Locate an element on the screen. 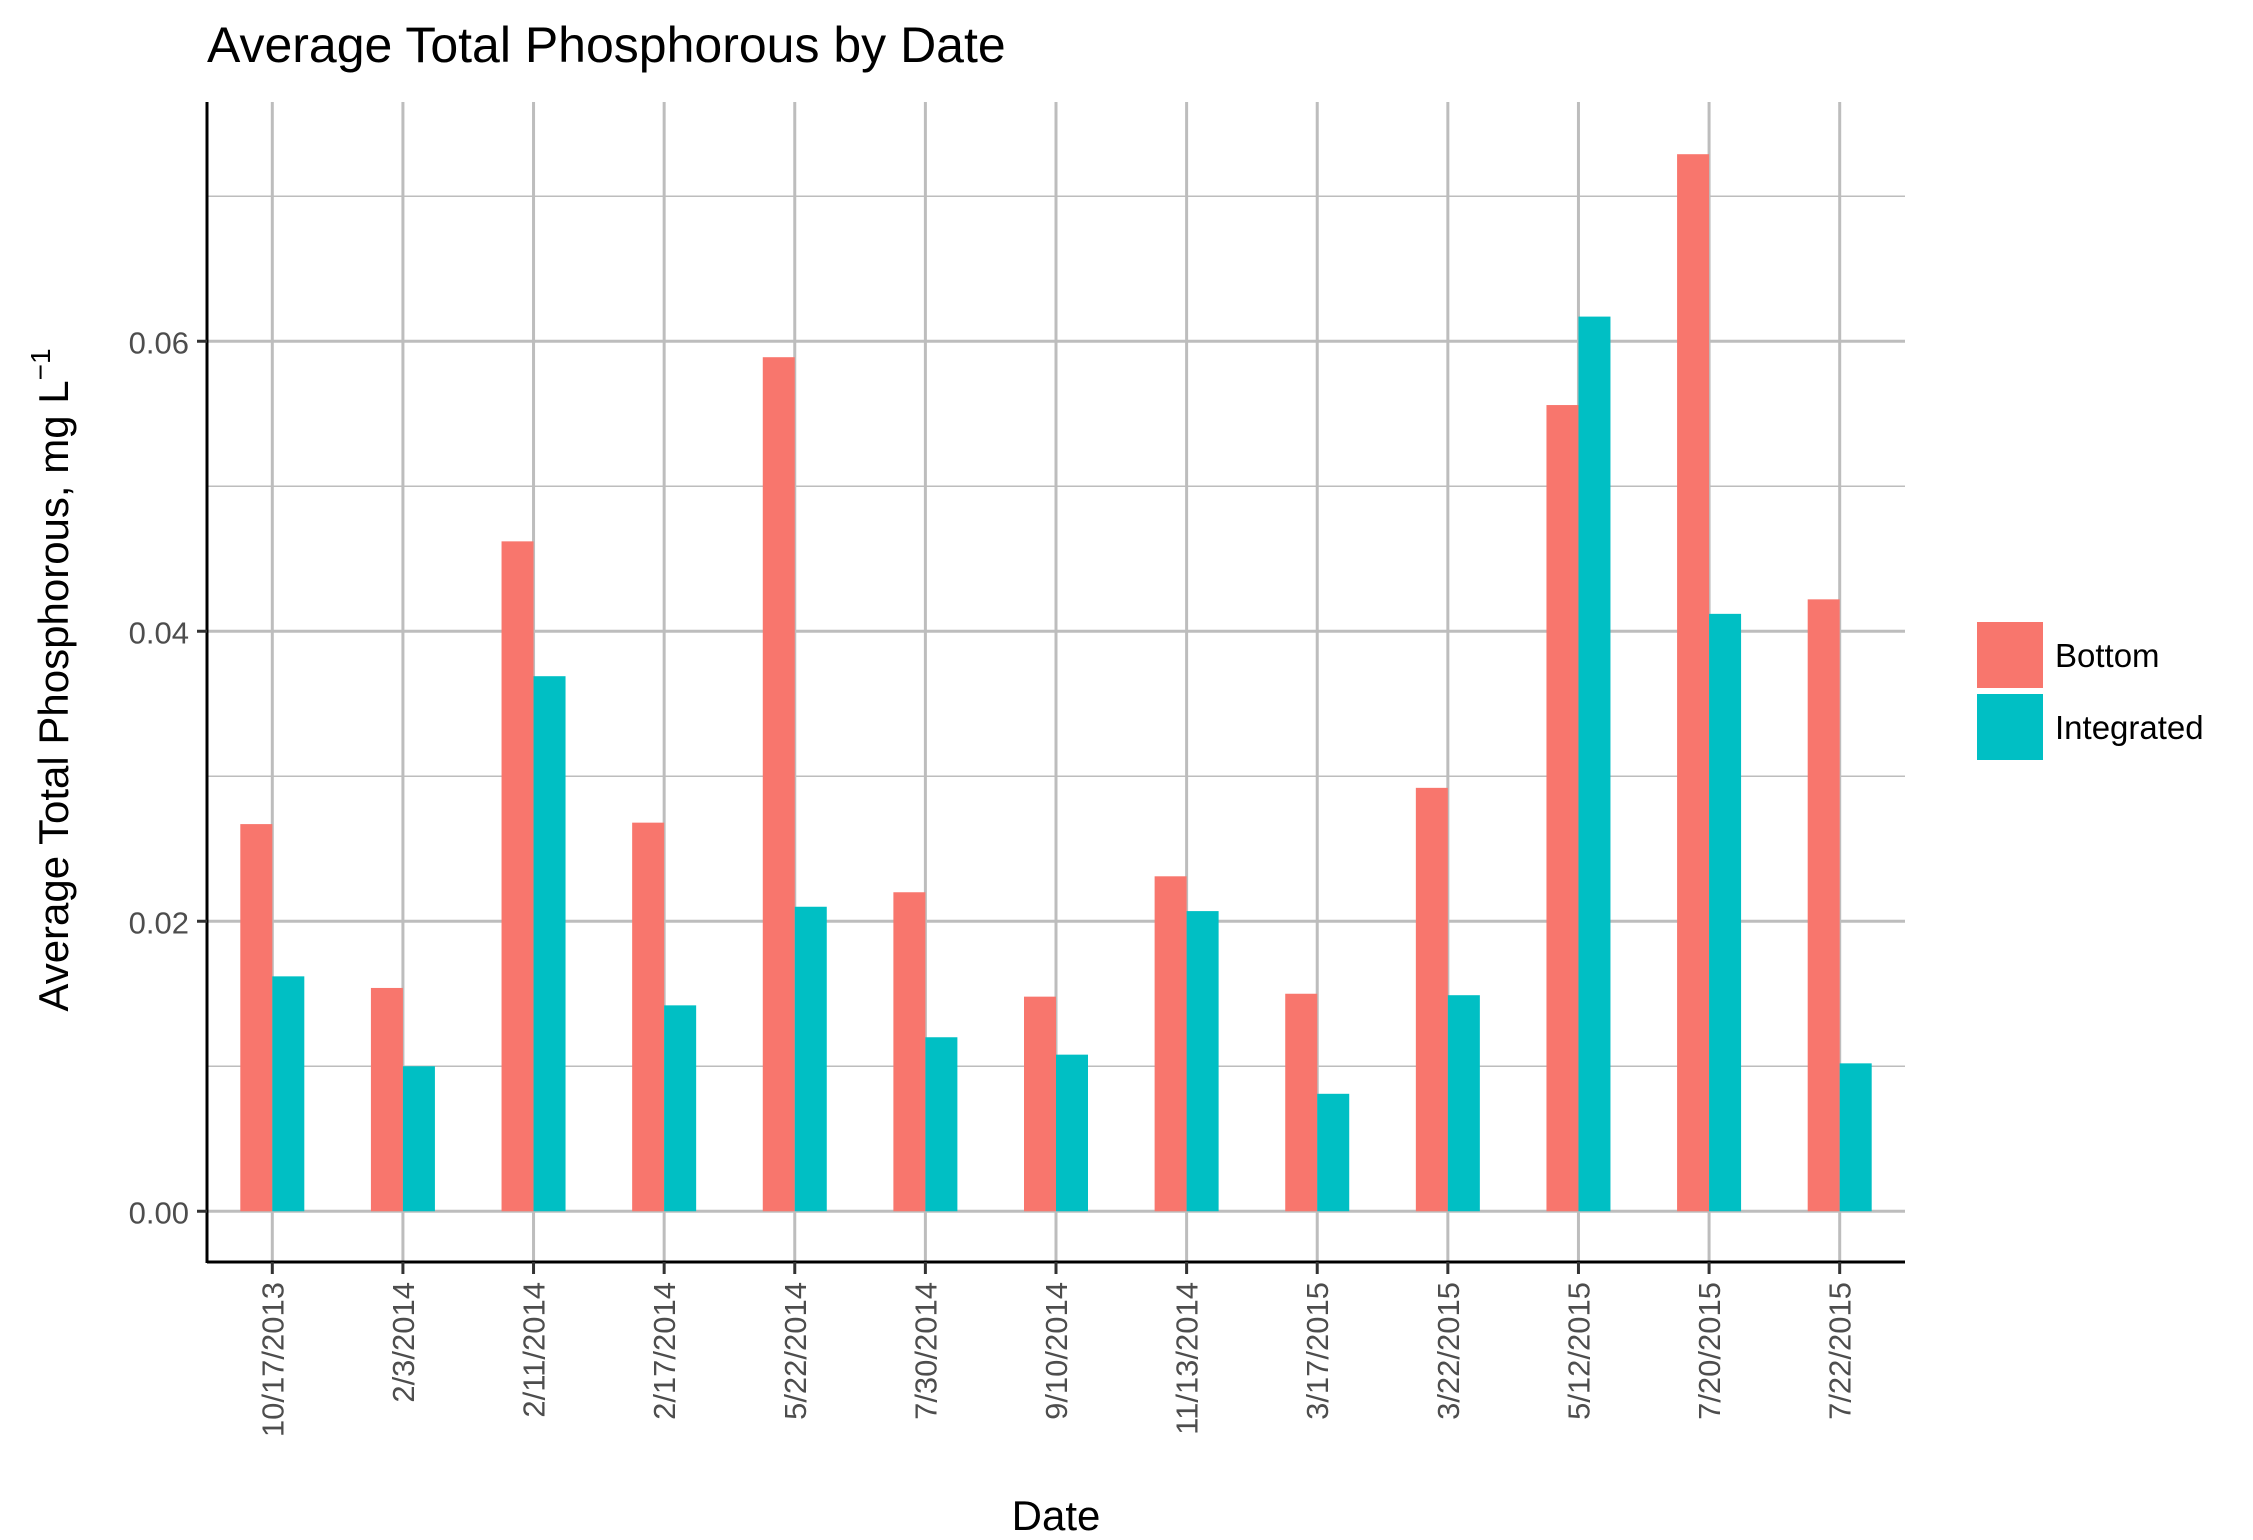 This screenshot has height=1540, width=2253. x-tick-label: 10/17/2013 is located at coordinates (272, 1359).